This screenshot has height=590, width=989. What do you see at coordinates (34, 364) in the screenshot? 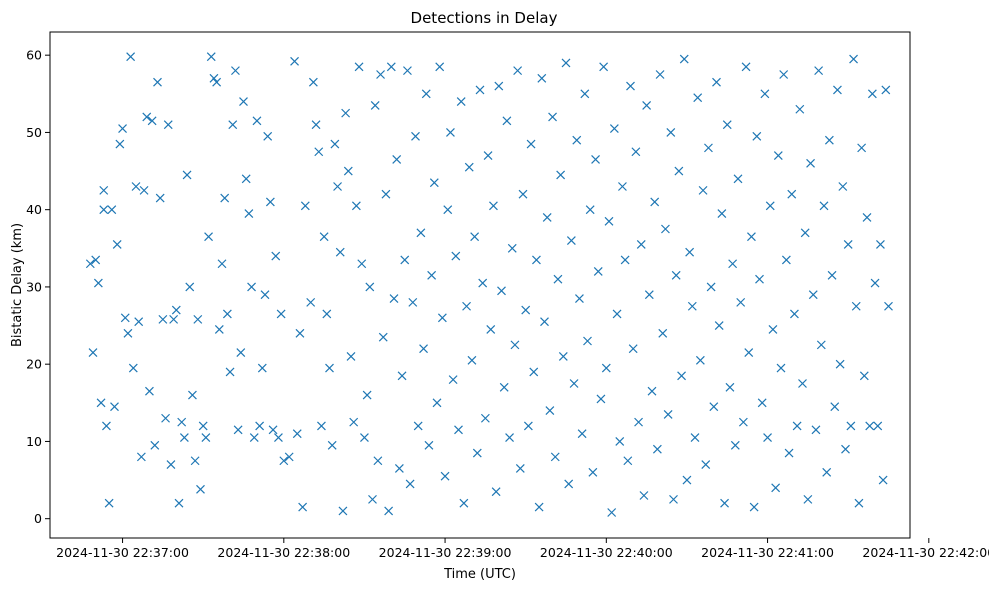
I see `y-tick-label: 20` at bounding box center [34, 364].